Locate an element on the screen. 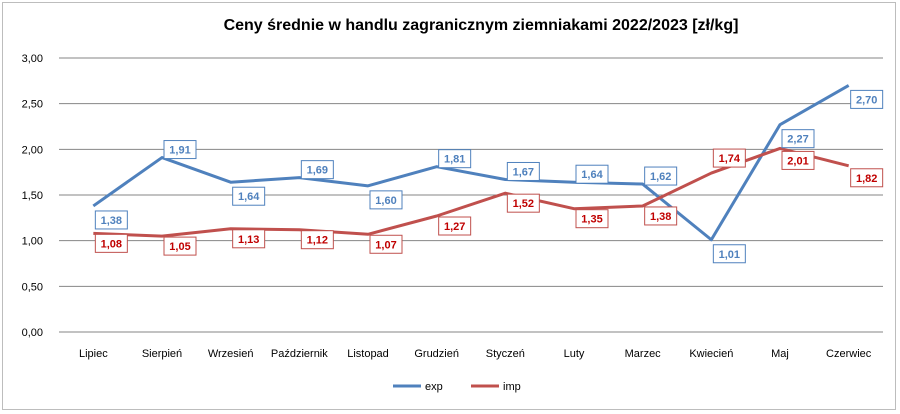  data-label-imp: 1,38 is located at coordinates (661, 216).